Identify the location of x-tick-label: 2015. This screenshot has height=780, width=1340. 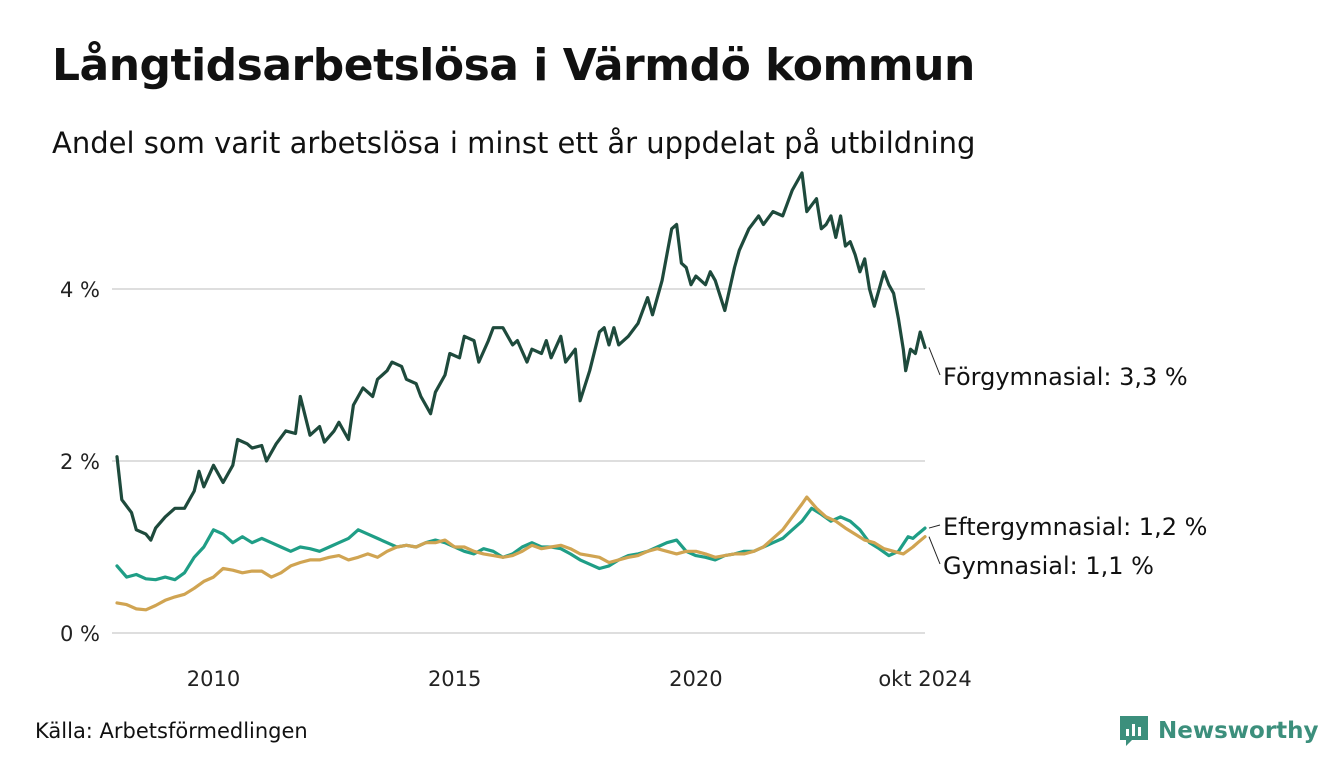
(454, 679).